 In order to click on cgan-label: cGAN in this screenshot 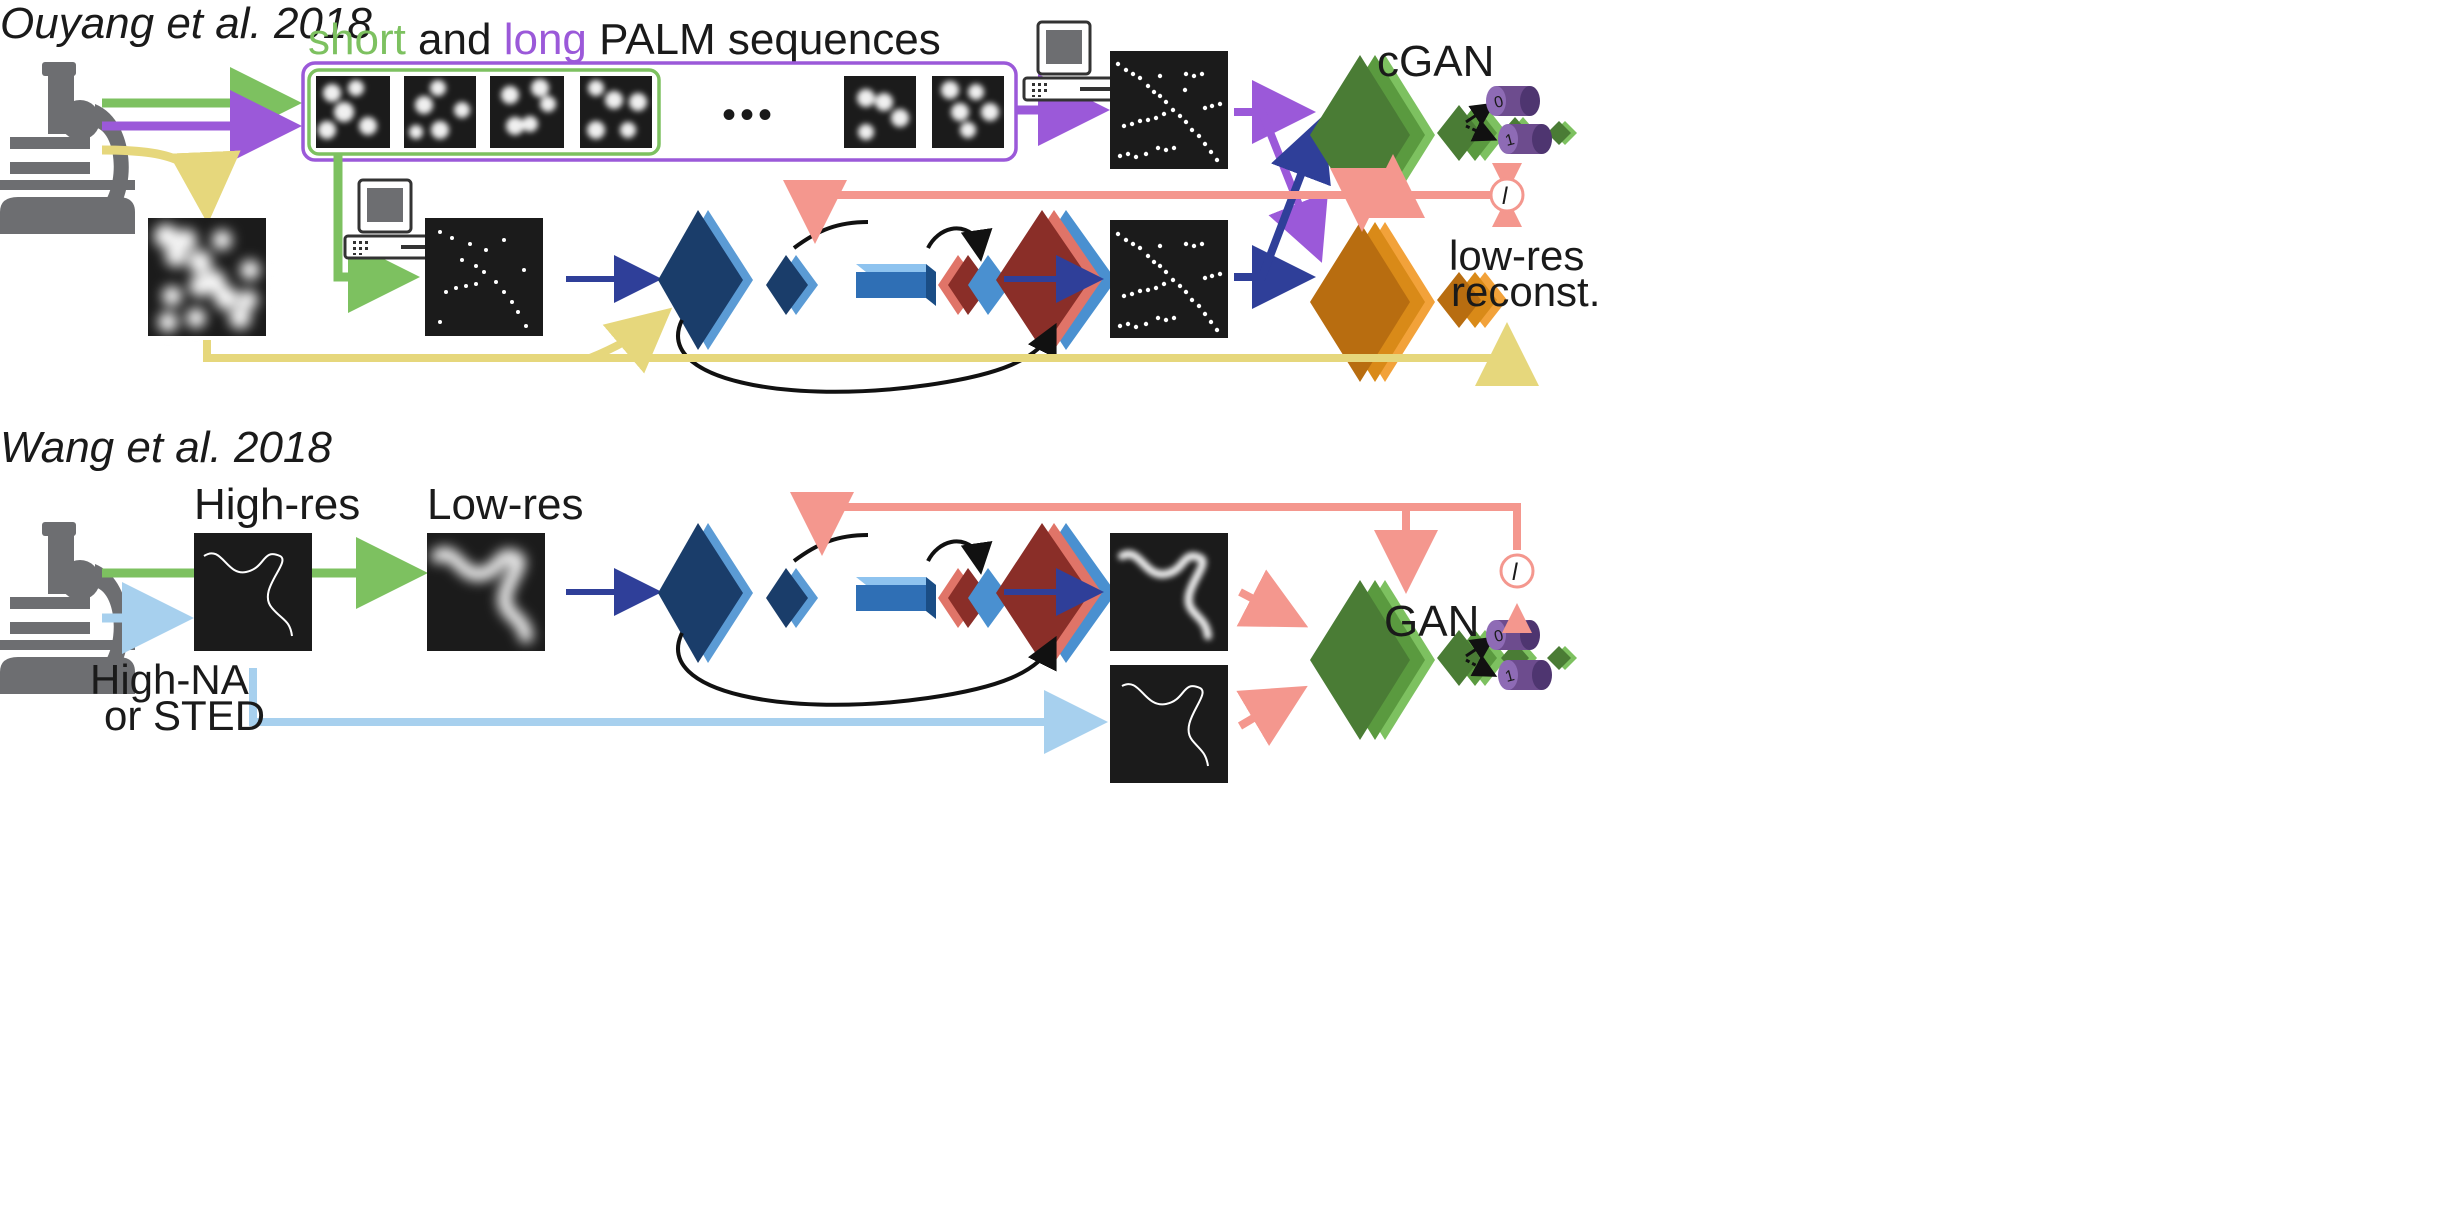, I will do `click(1435, 61)`.